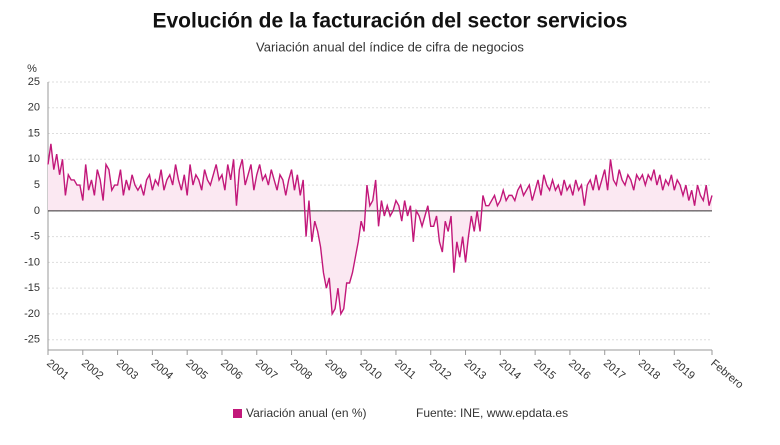 Image resolution: width=780 pixels, height=445 pixels. Describe the element at coordinates (649, 369) in the screenshot. I see `x-tick-label: 2018` at that location.